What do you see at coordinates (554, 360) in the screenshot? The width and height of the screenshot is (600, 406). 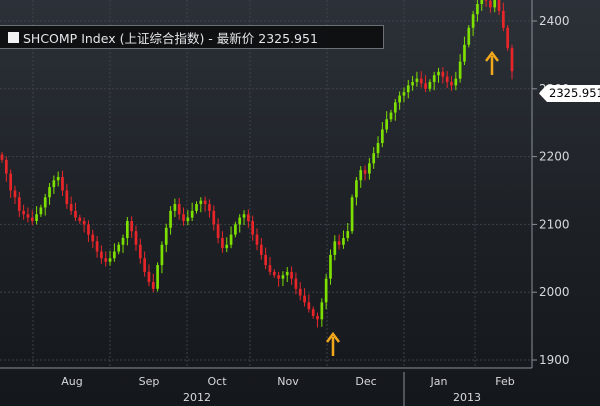 I see `y-tick-label: 1900` at bounding box center [554, 360].